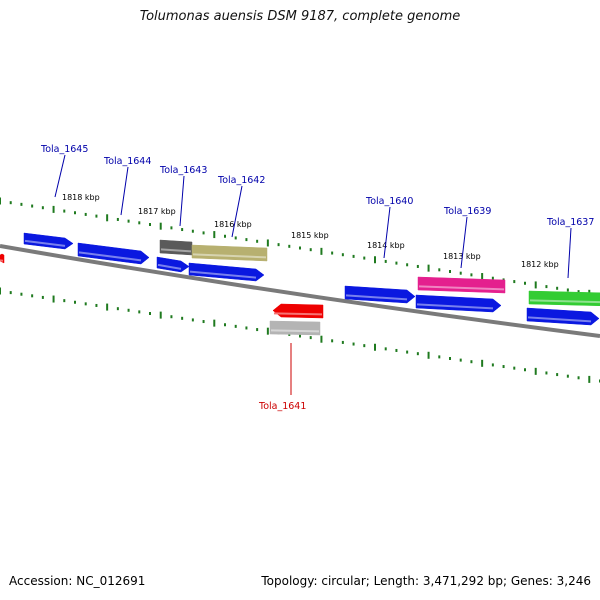 Image resolution: width=600 pixels, height=600 pixels. I want to click on kbp-label: 1816 kbp, so click(233, 224).